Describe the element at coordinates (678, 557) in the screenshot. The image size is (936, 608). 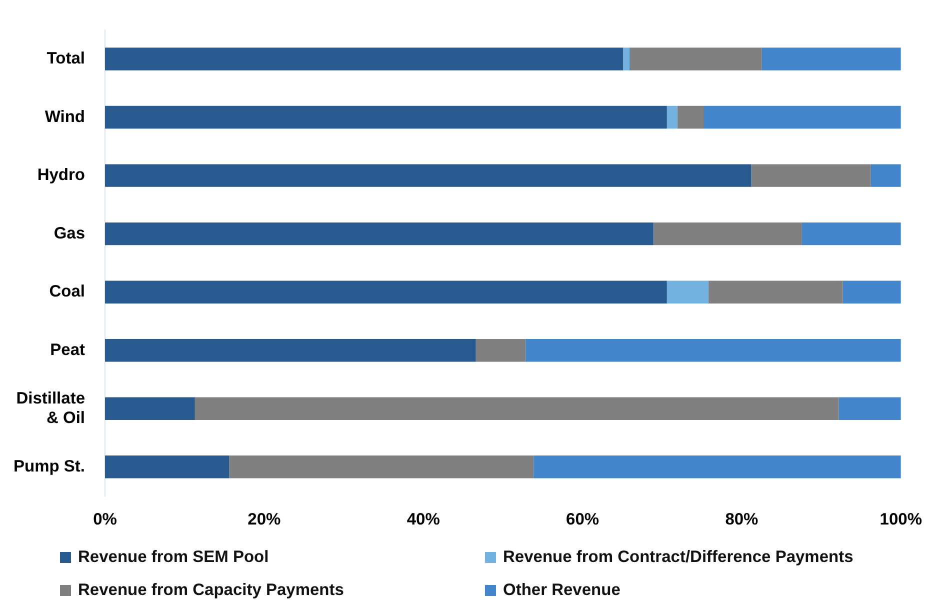
I see `legend-label: Revenue from Contract/Difference Payments` at that location.